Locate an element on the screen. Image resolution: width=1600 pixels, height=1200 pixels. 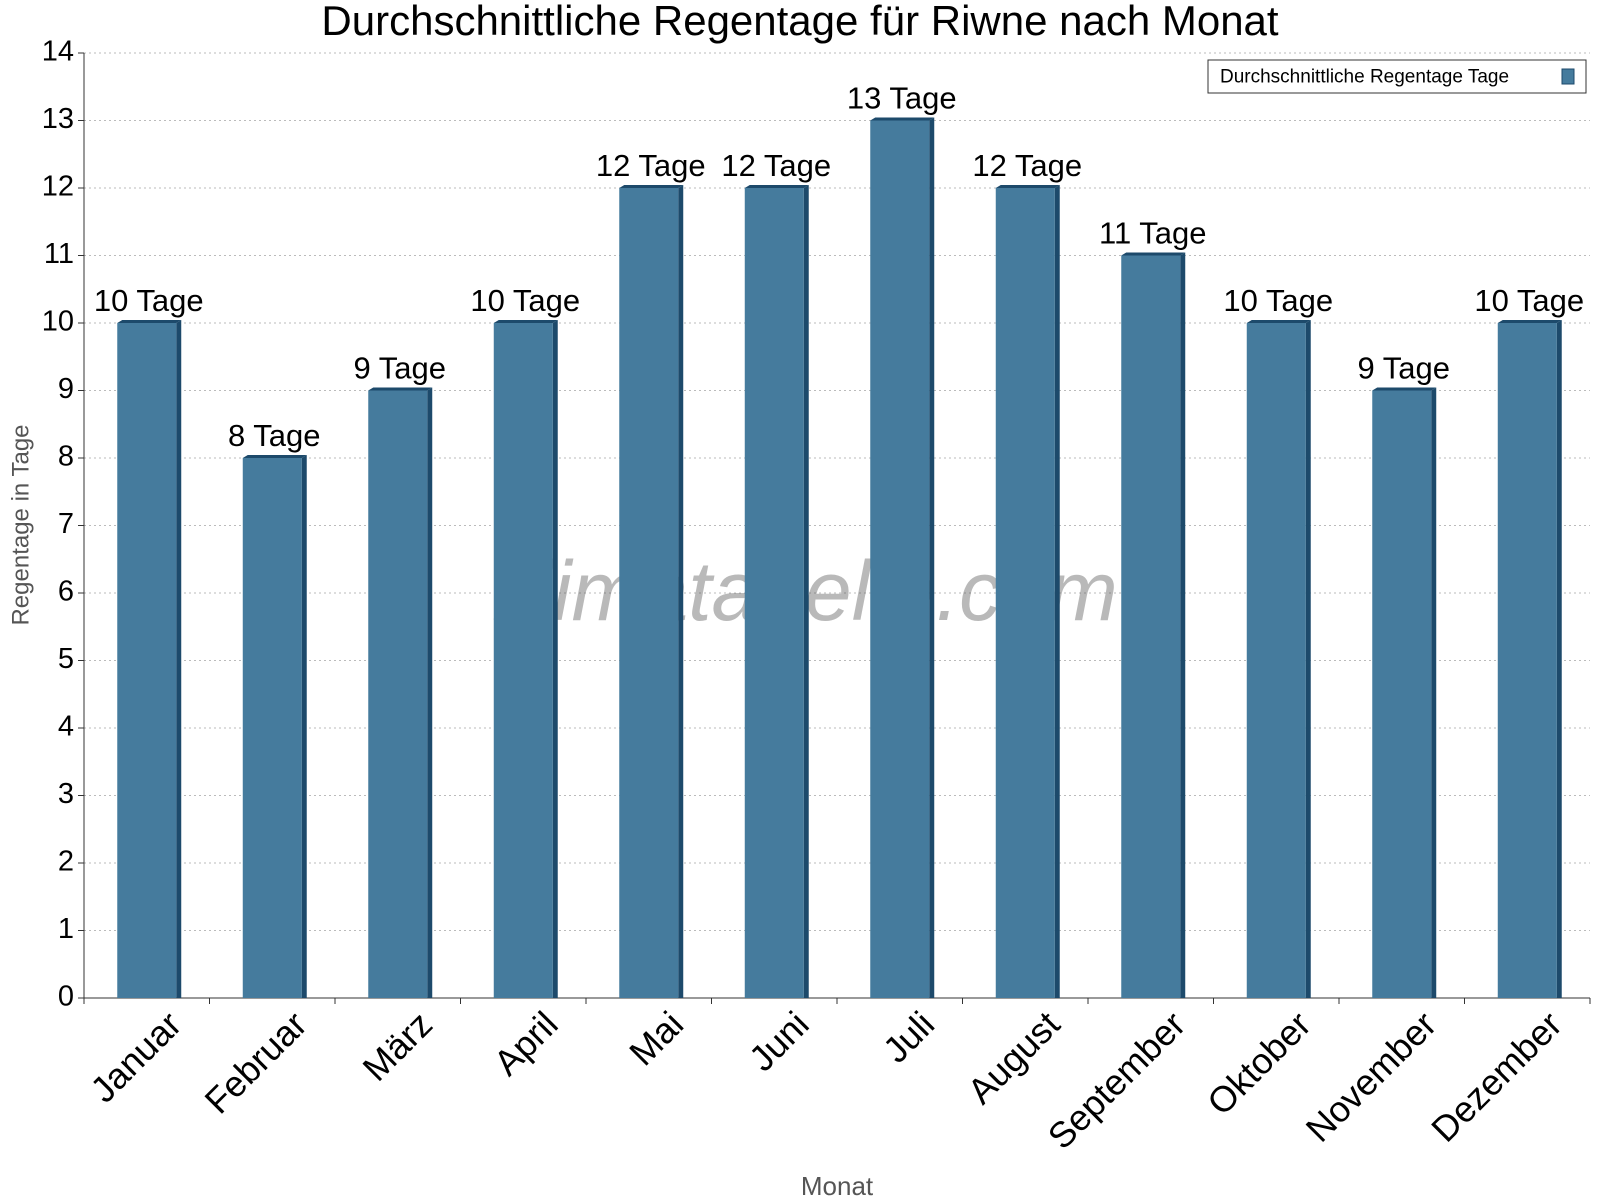
x-axis-label: Monat is located at coordinates (837, 1185).